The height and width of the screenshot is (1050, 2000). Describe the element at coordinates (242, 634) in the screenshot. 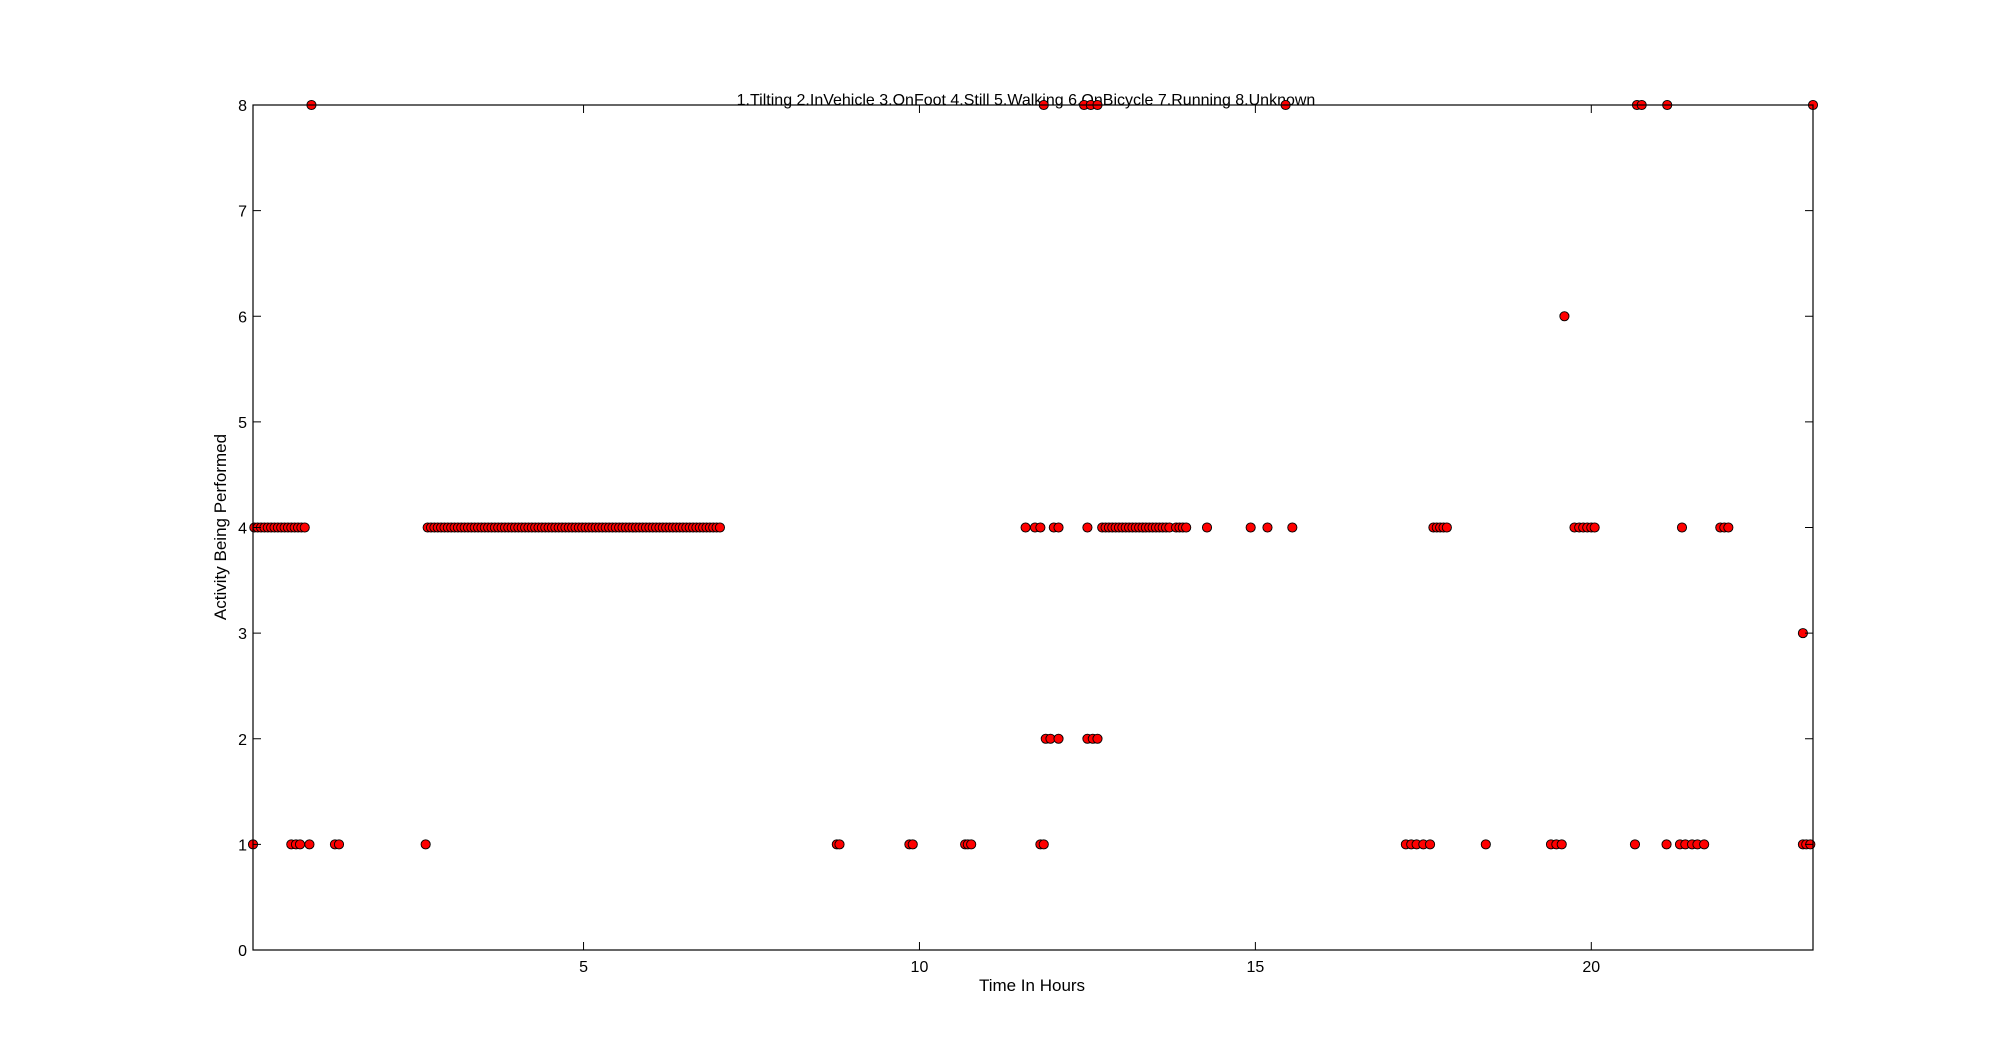

I see `y-tick-label: 3` at that location.